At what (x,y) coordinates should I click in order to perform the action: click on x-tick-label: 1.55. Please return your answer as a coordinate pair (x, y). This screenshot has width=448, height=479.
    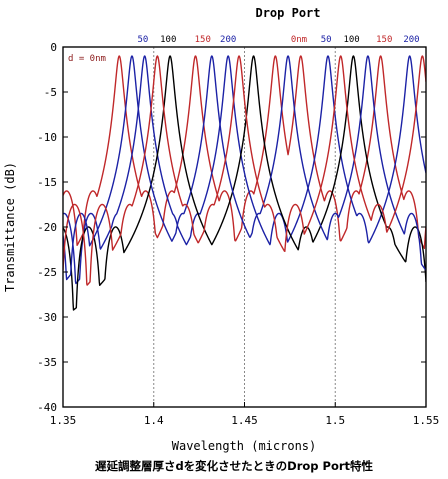
    Looking at the image, I should click on (426, 420).